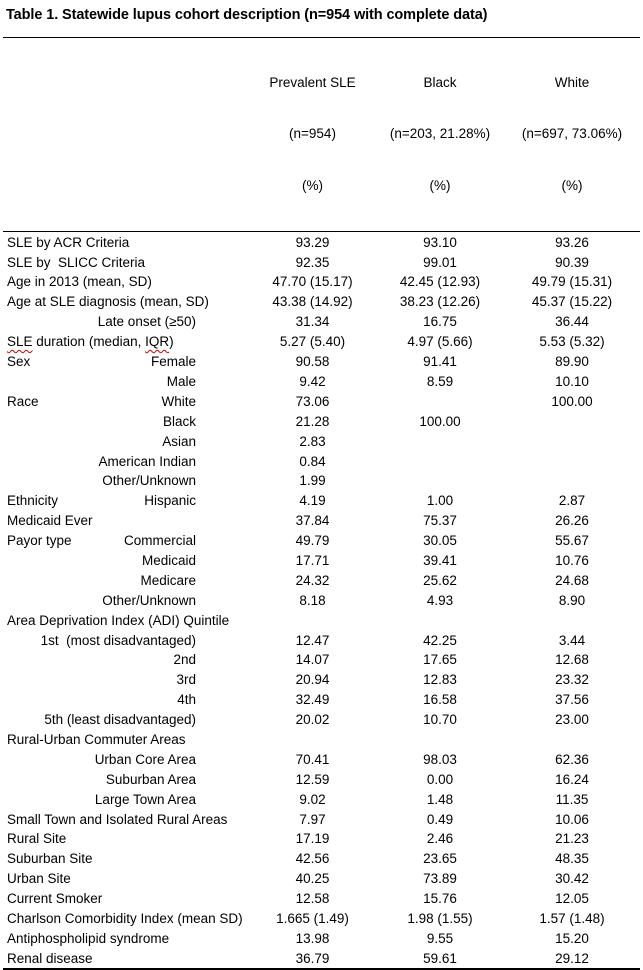 The height and width of the screenshot is (970, 643). Describe the element at coordinates (440, 660) in the screenshot. I see `cell-value: 17.65` at that location.